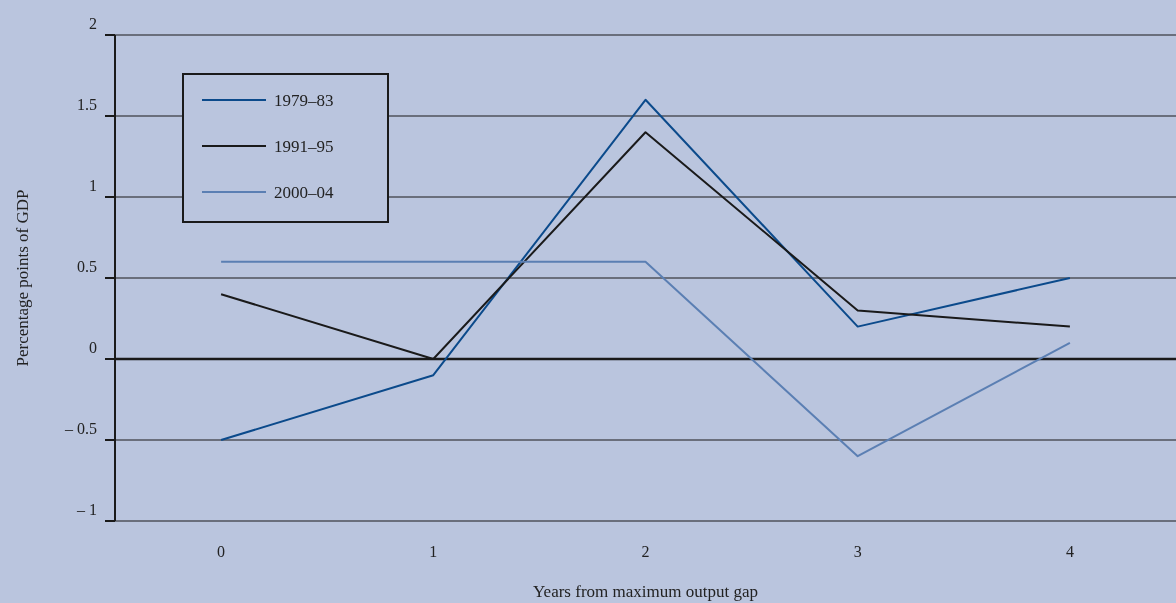  Describe the element at coordinates (87, 104) in the screenshot. I see `y-tick-label: 1.5` at that location.